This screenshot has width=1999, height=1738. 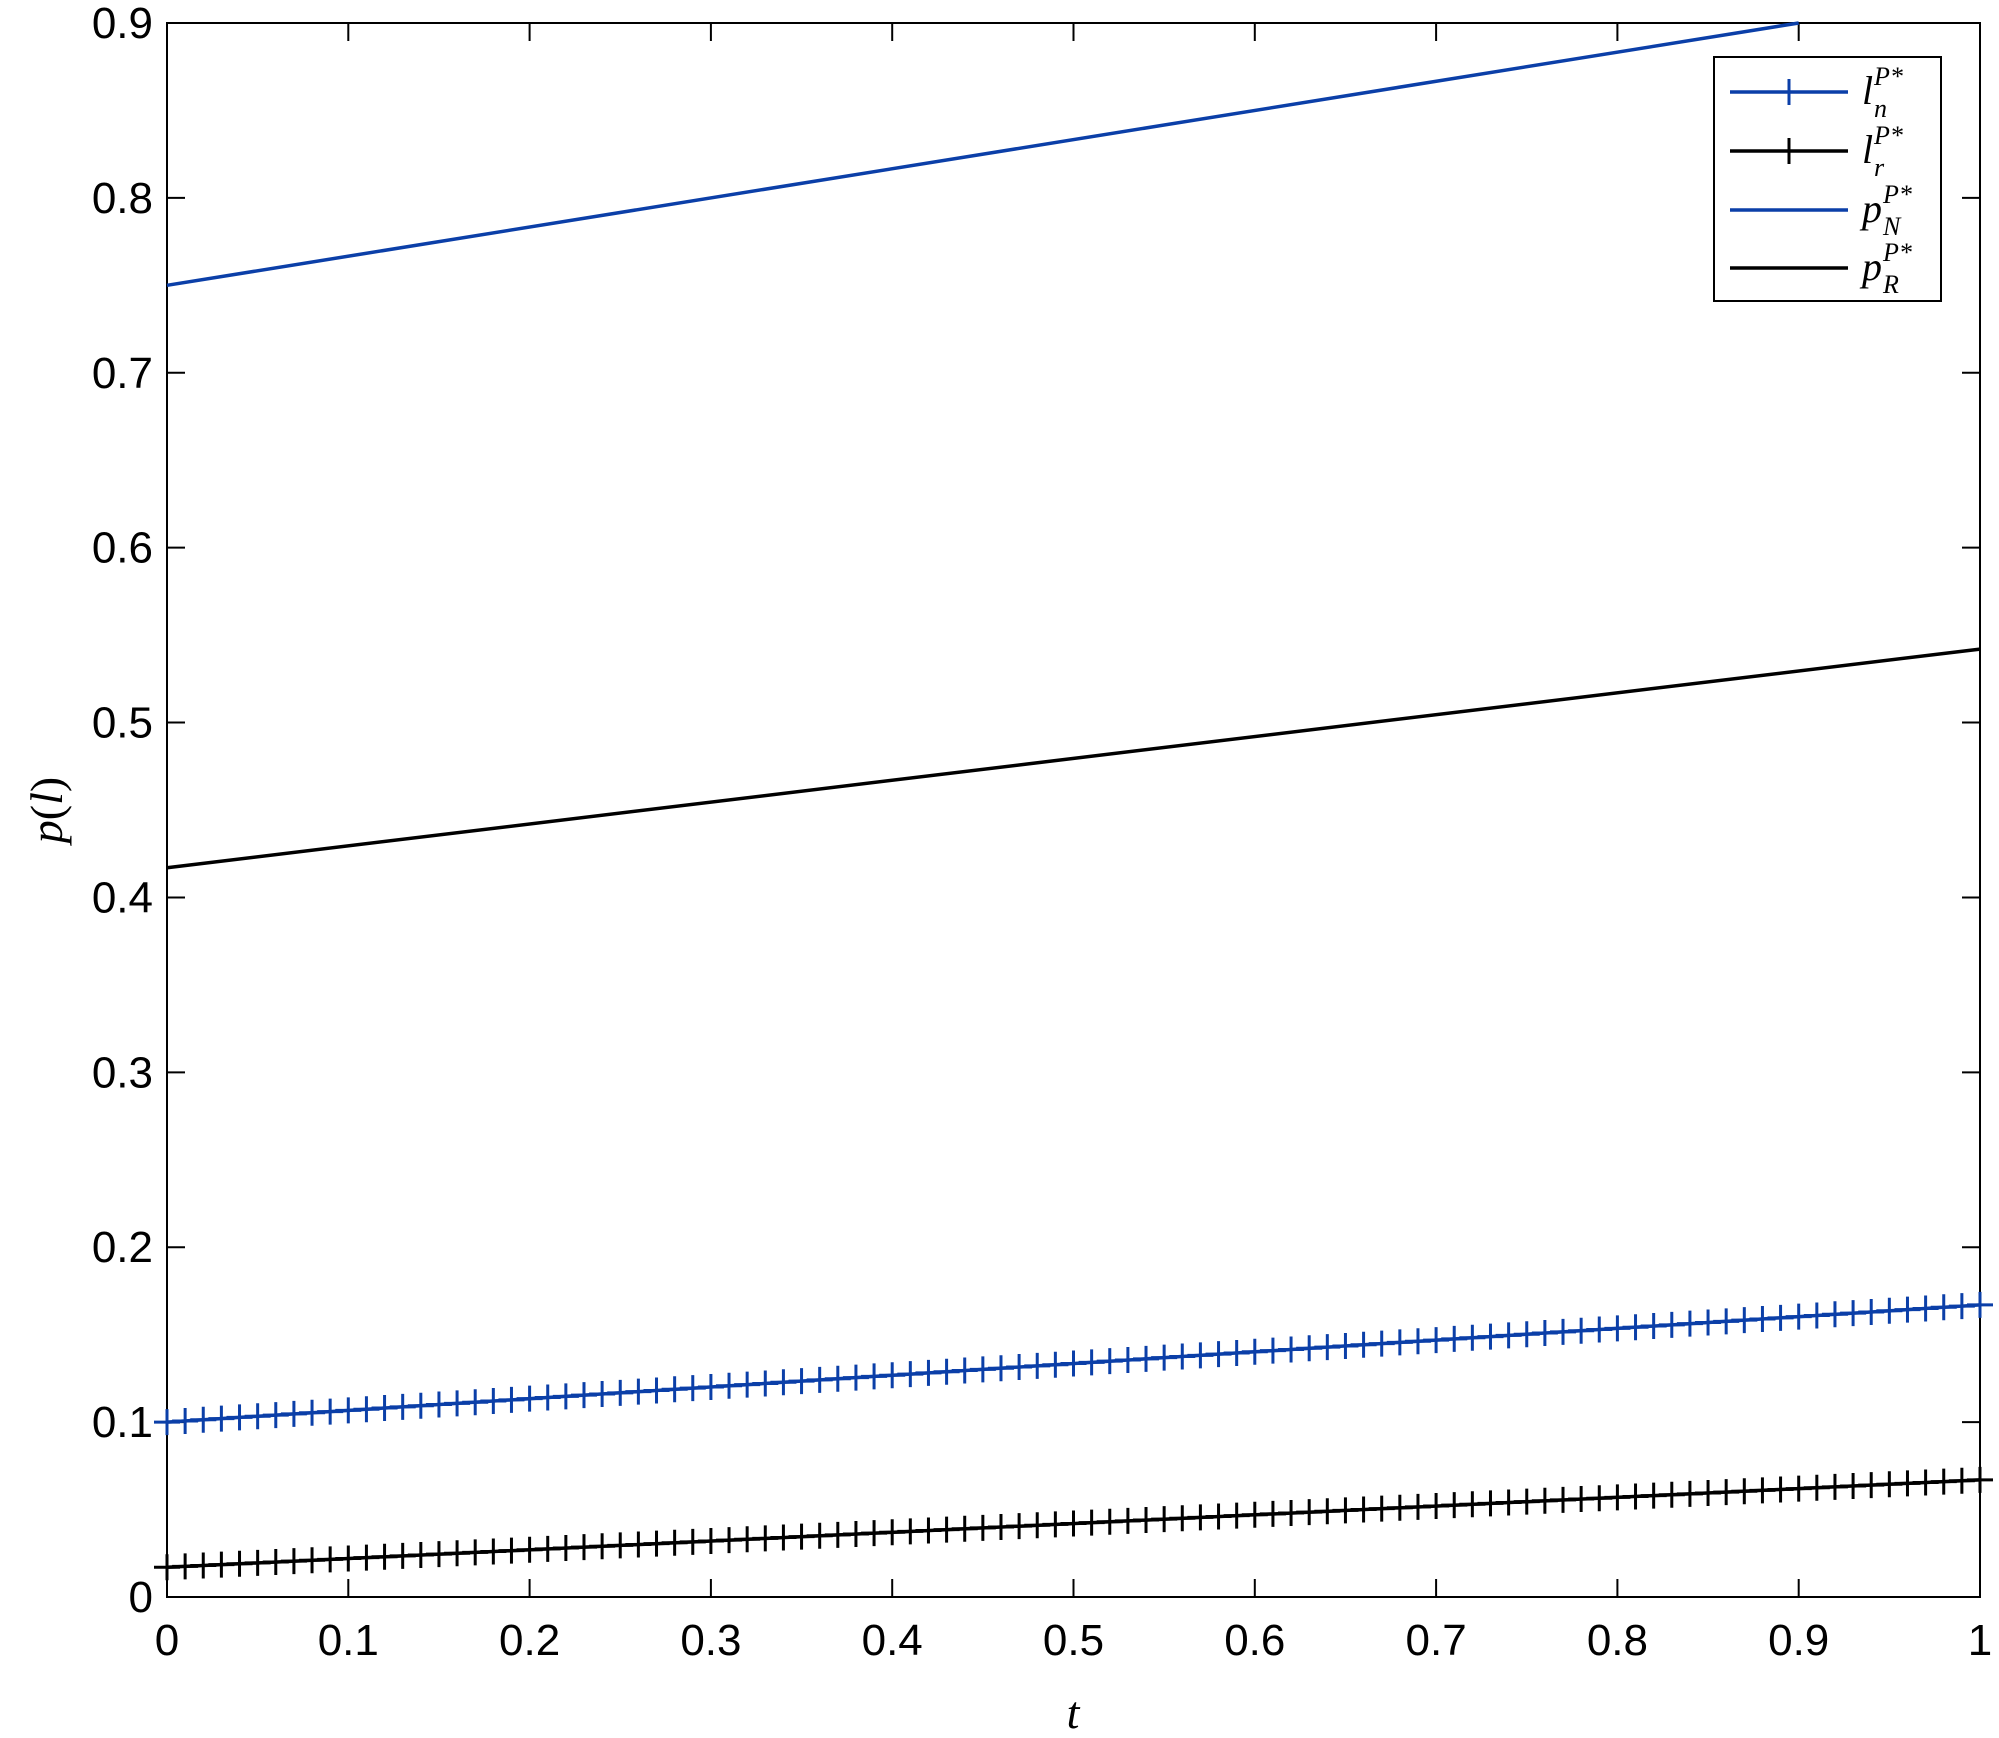 I want to click on x-tick-label: 1, so click(x=1980, y=1640).